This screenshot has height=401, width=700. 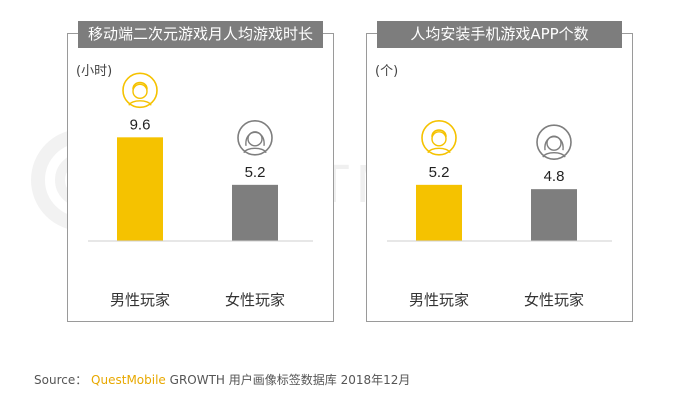 What do you see at coordinates (499, 34) in the screenshot?
I see `chart-title-right: 人均安装手机游戏APP个数` at bounding box center [499, 34].